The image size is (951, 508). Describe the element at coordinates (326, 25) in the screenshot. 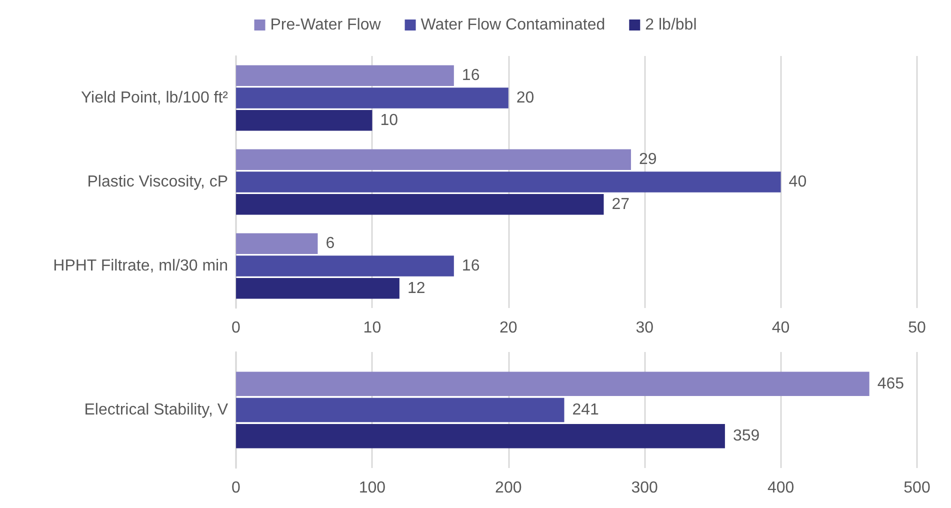

I see `legend-label: Pre-Water Flow` at that location.